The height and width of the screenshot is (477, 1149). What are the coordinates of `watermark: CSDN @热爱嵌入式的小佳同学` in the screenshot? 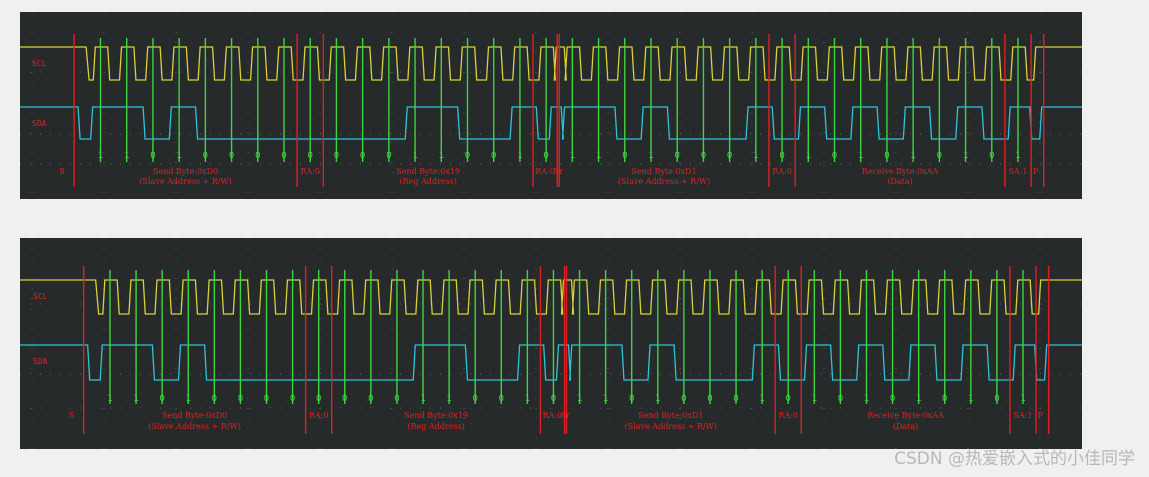 It's located at (1014, 459).